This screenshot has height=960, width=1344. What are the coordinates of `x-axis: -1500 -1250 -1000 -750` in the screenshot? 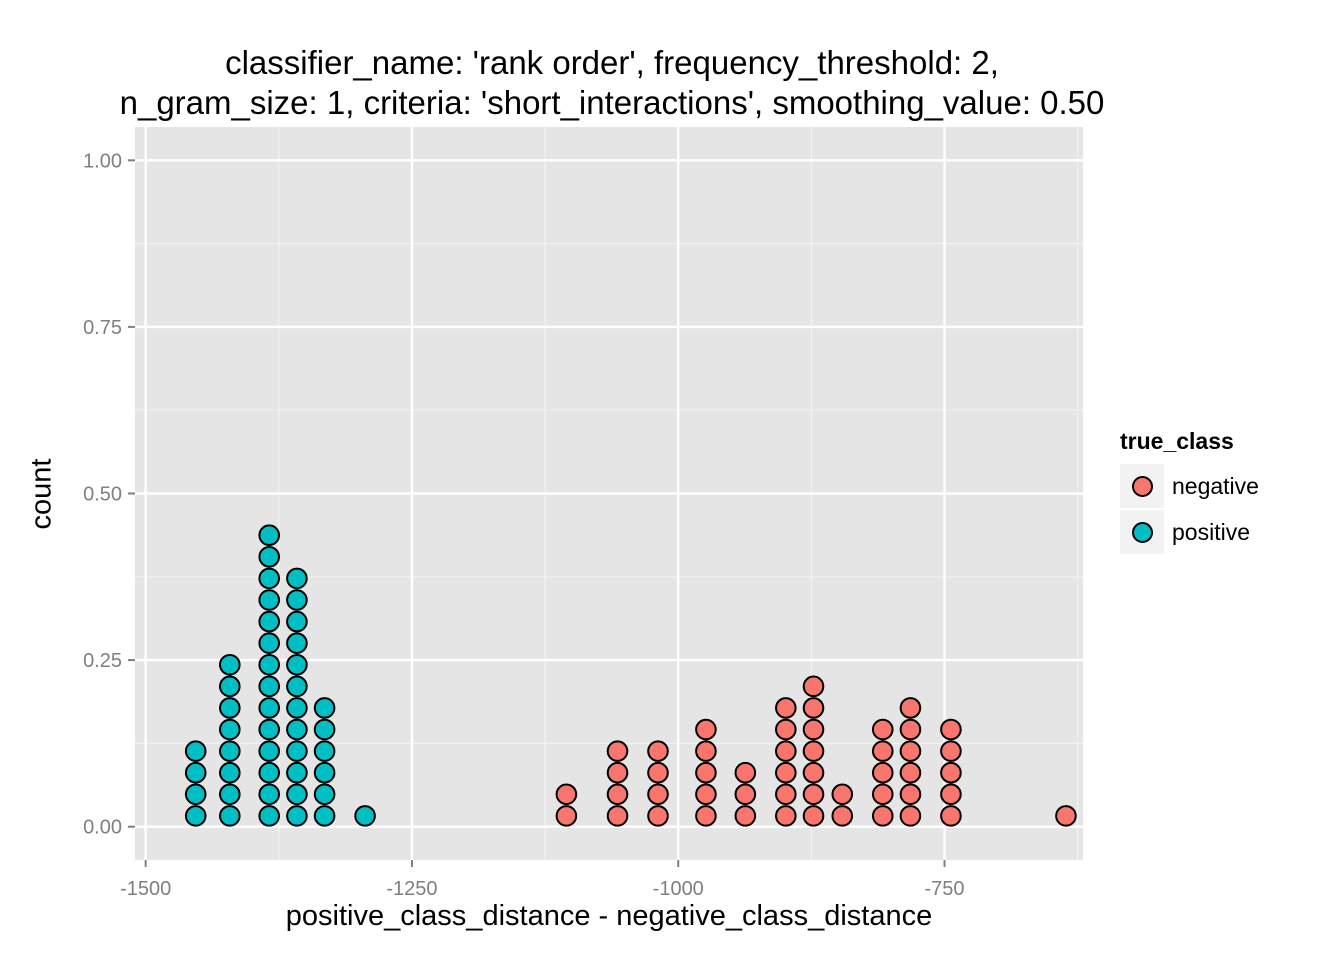 It's located at (542, 880).